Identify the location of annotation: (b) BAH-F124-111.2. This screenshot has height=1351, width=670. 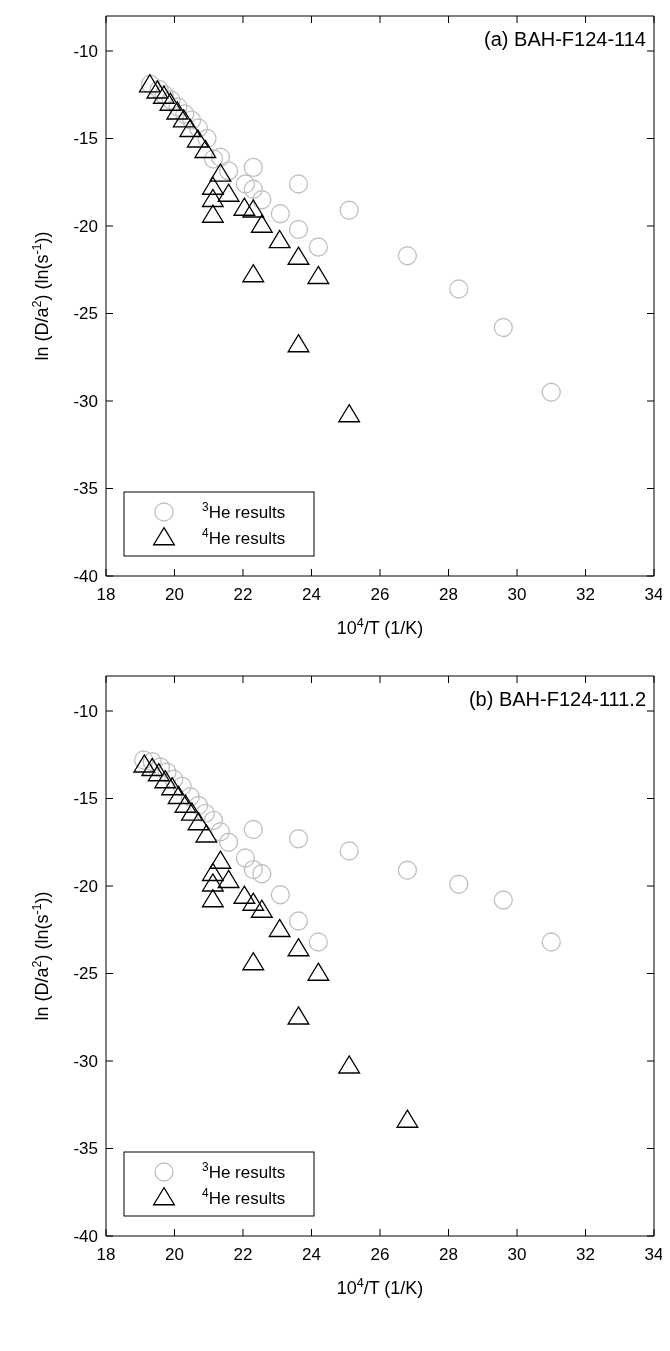
(557, 699).